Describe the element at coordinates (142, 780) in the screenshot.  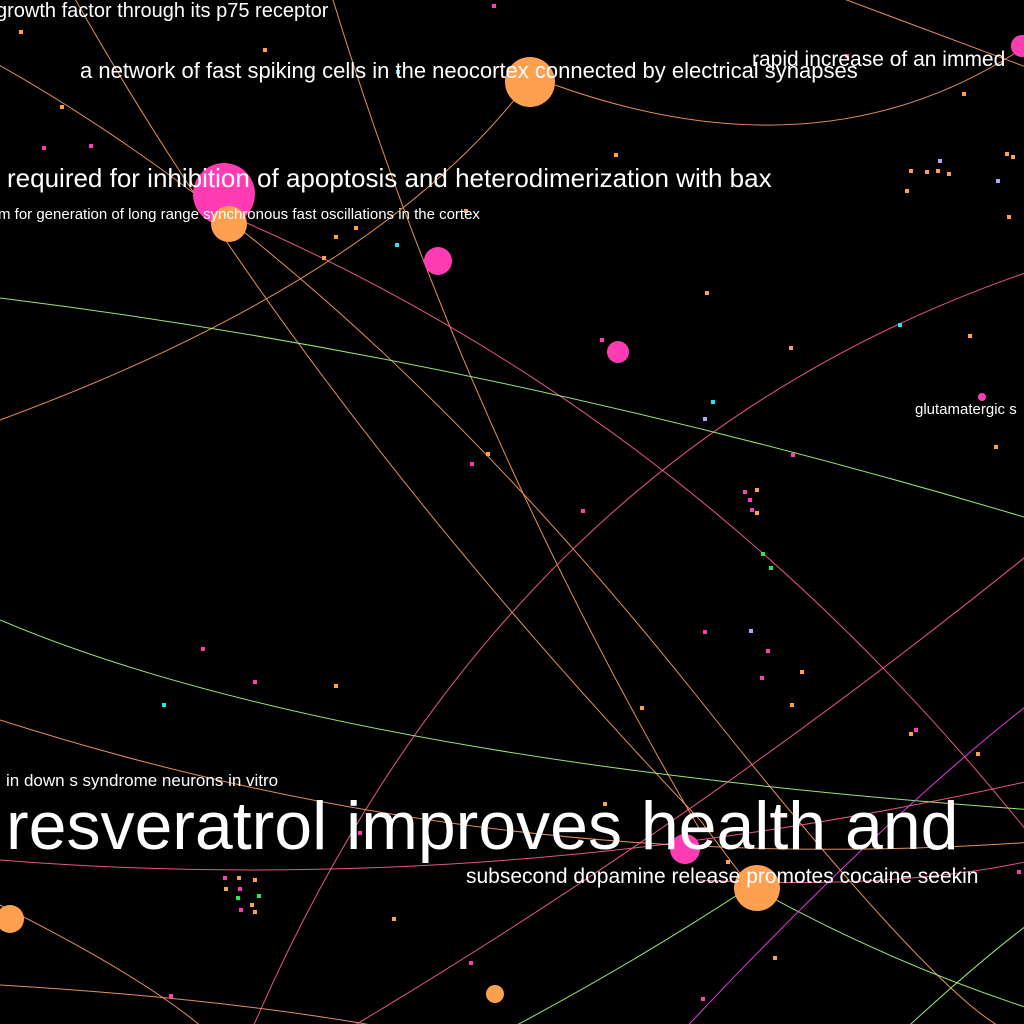
I see `node-label-down-syndrome: in down s syndrome neurons in vitro` at that location.